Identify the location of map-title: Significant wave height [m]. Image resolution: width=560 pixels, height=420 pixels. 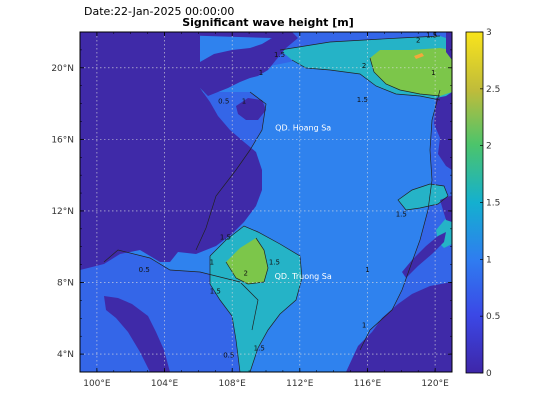
(268, 22).